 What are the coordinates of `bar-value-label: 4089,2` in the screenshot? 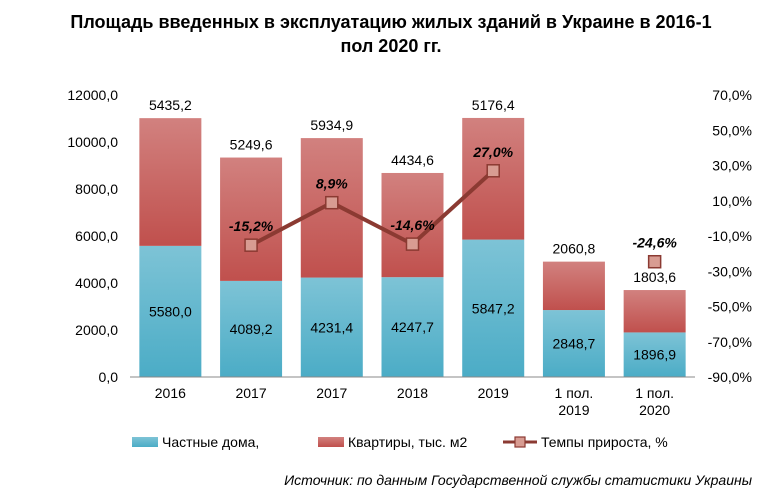 It's located at (251, 329).